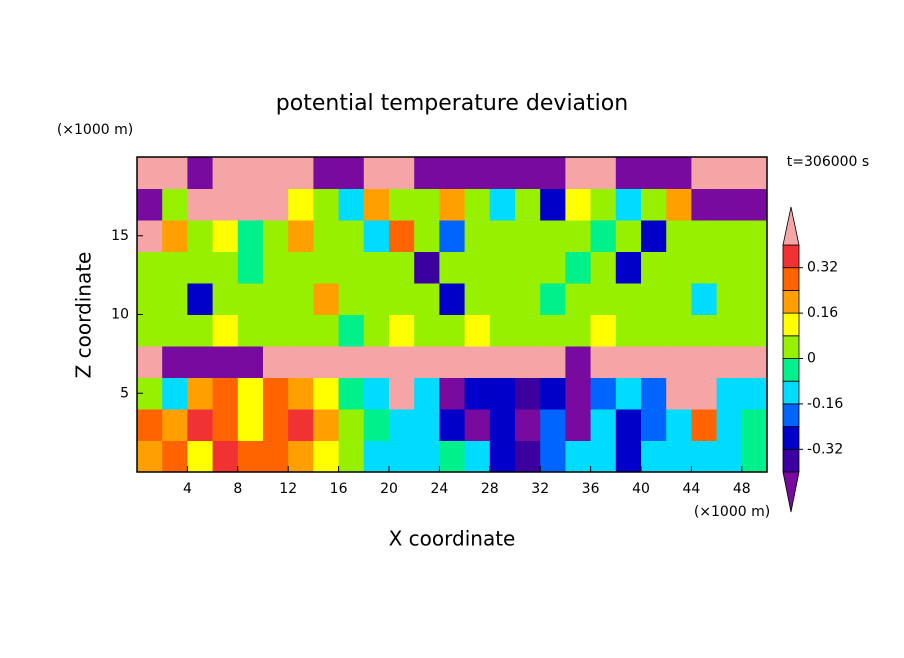 This screenshot has width=904, height=658. I want to click on colorbar-over, so click(791, 226).